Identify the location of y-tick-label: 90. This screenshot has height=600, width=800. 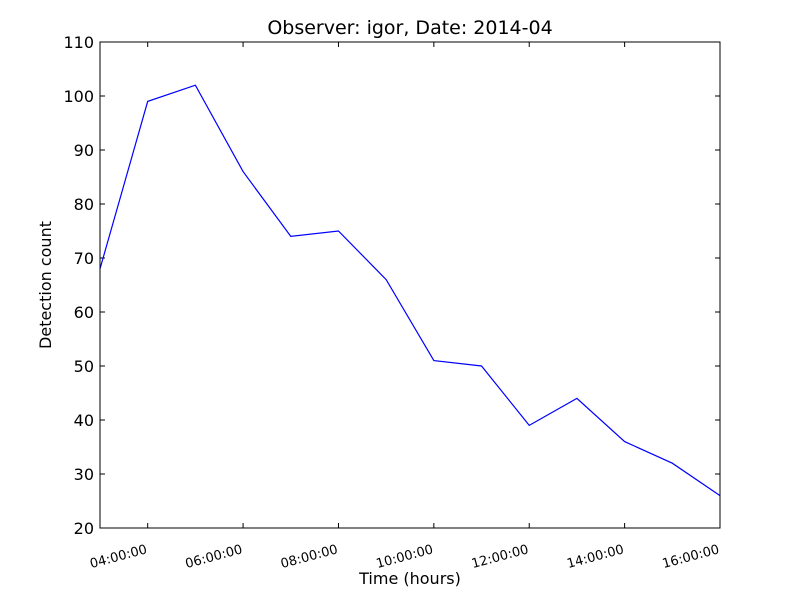
(84, 150).